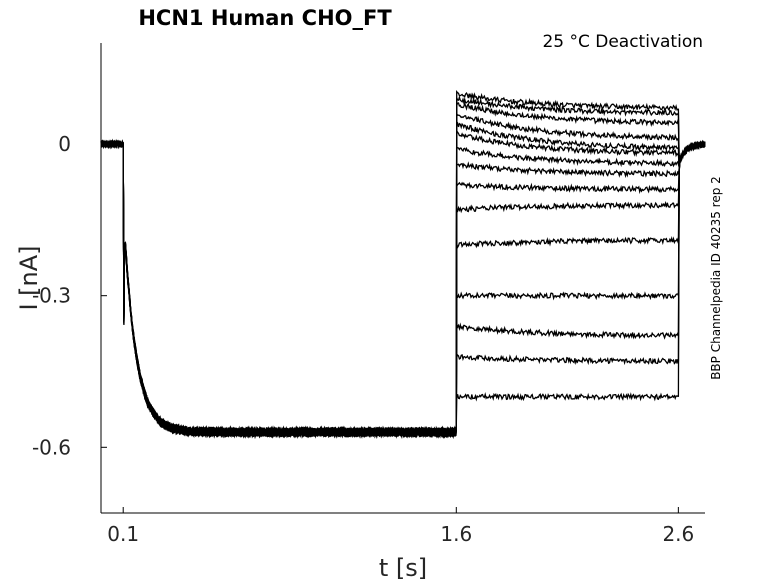  Describe the element at coordinates (51, 296) in the screenshot. I see `y-tick-label: -0.3` at that location.